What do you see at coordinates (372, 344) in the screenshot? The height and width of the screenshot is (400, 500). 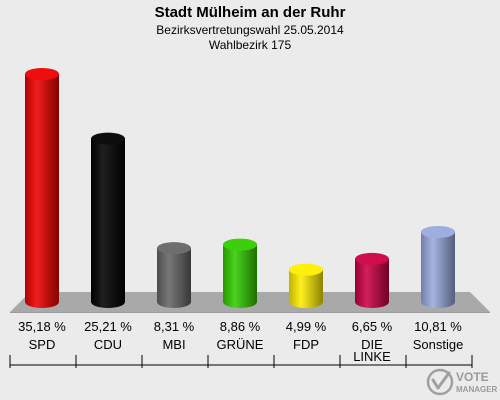 I see `category-label-6-1: DIE` at bounding box center [372, 344].